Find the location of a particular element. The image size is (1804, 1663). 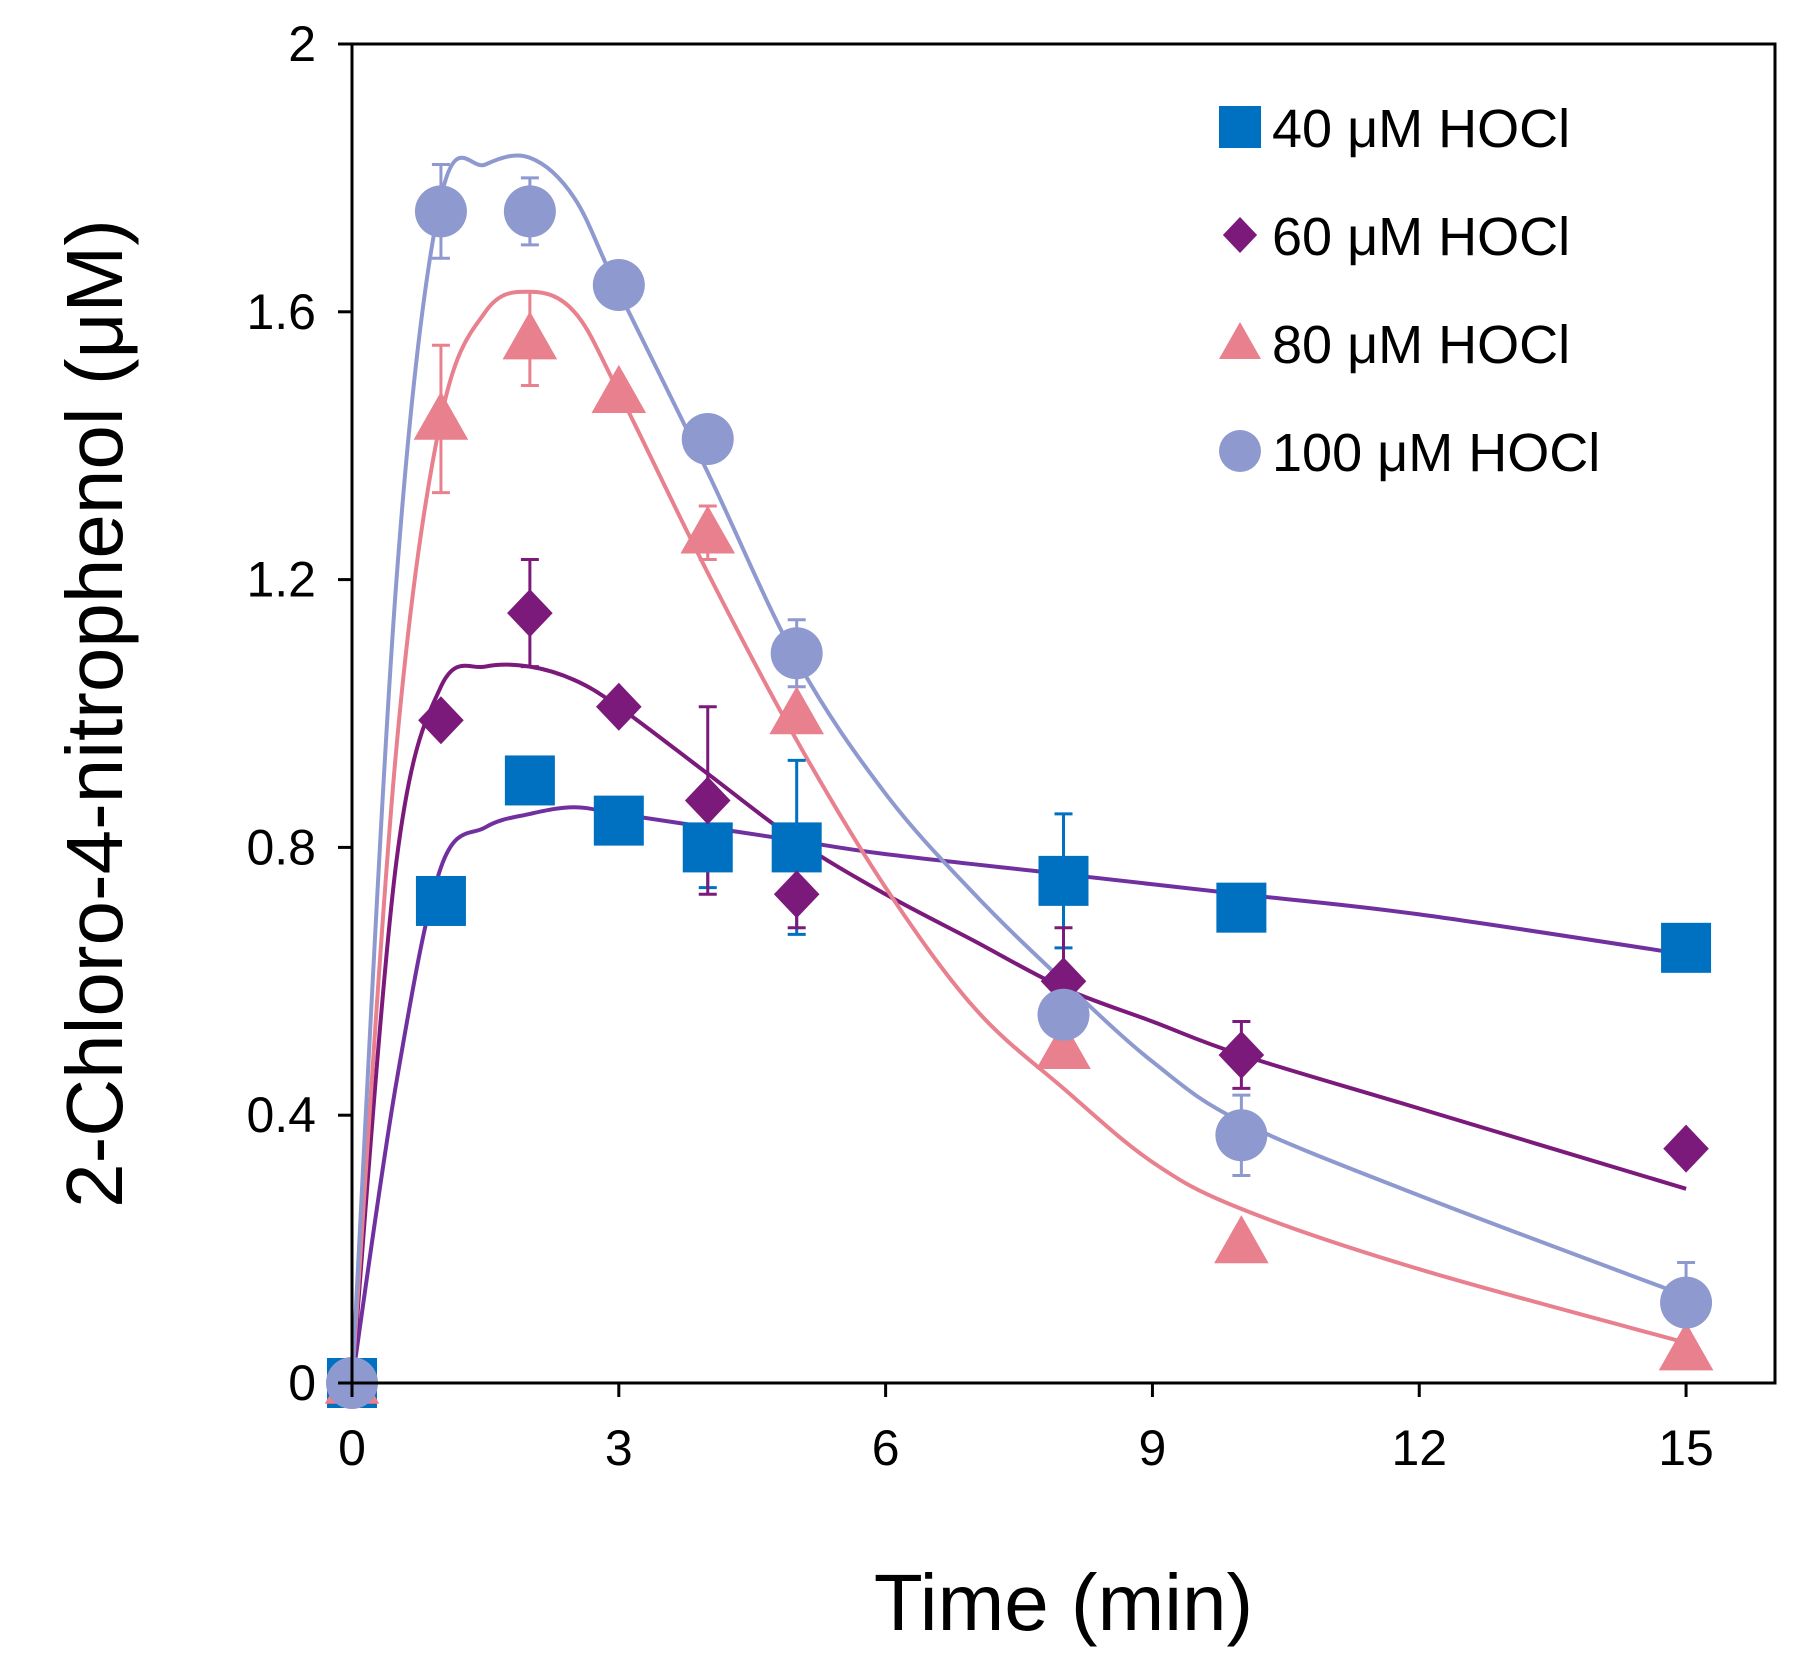

y-tick-label: 1.6 is located at coordinates (281, 312).